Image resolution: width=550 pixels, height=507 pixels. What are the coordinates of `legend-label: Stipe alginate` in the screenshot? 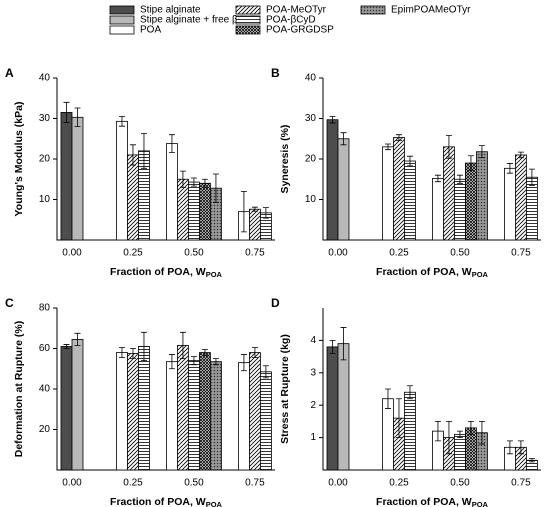 It's located at (170, 10).